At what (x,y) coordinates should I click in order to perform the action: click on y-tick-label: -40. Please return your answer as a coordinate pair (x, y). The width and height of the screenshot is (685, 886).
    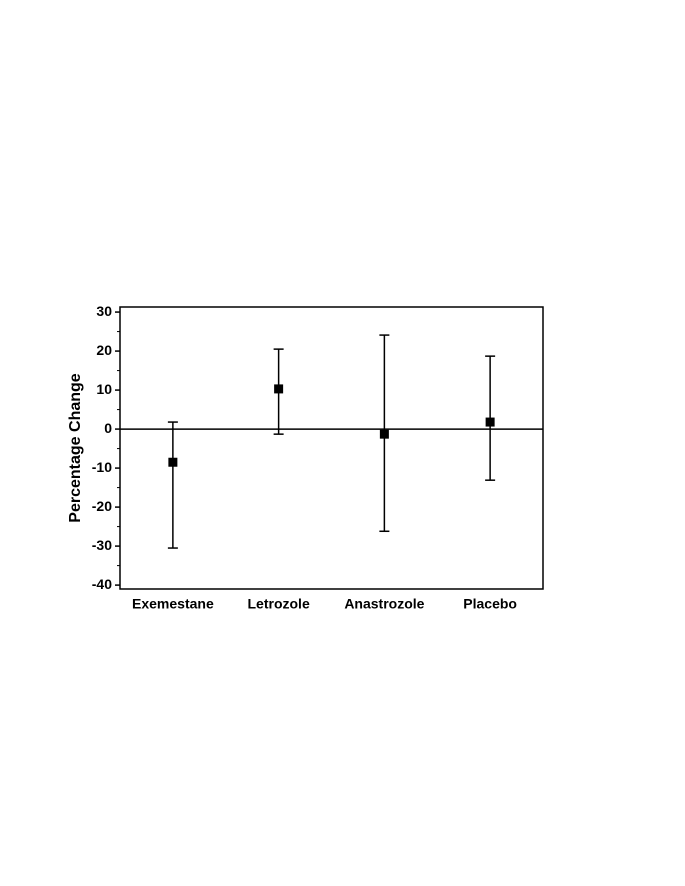
    Looking at the image, I should click on (102, 584).